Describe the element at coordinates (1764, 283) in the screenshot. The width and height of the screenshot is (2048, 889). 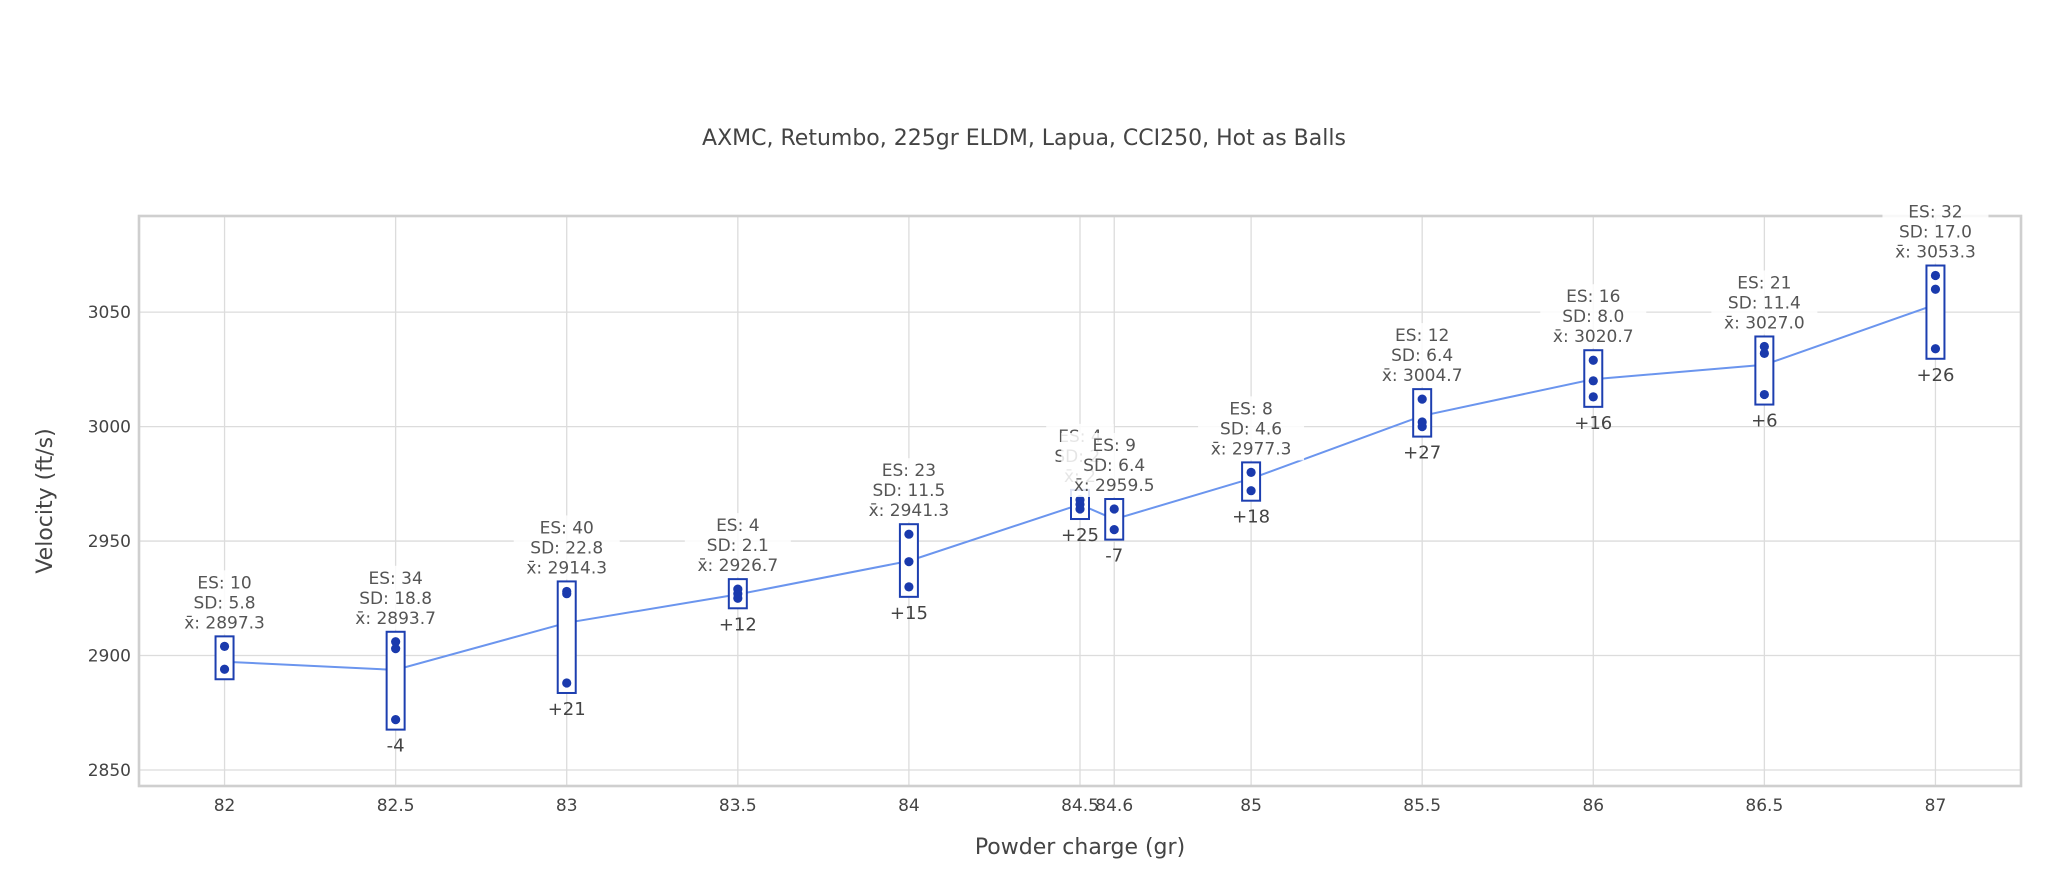
I see `stat-es: ES: 21` at that location.